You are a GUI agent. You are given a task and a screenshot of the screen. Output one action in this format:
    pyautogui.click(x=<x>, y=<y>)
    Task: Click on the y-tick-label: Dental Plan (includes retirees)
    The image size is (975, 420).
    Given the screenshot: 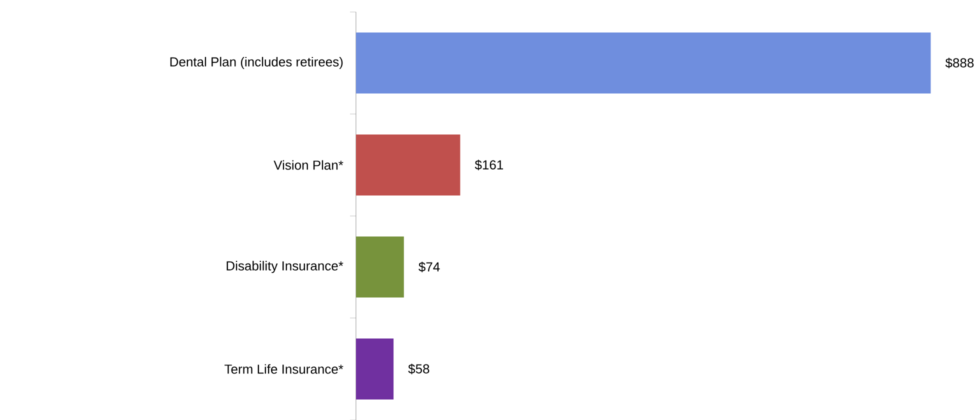 What is the action you would take?
    pyautogui.click(x=256, y=63)
    